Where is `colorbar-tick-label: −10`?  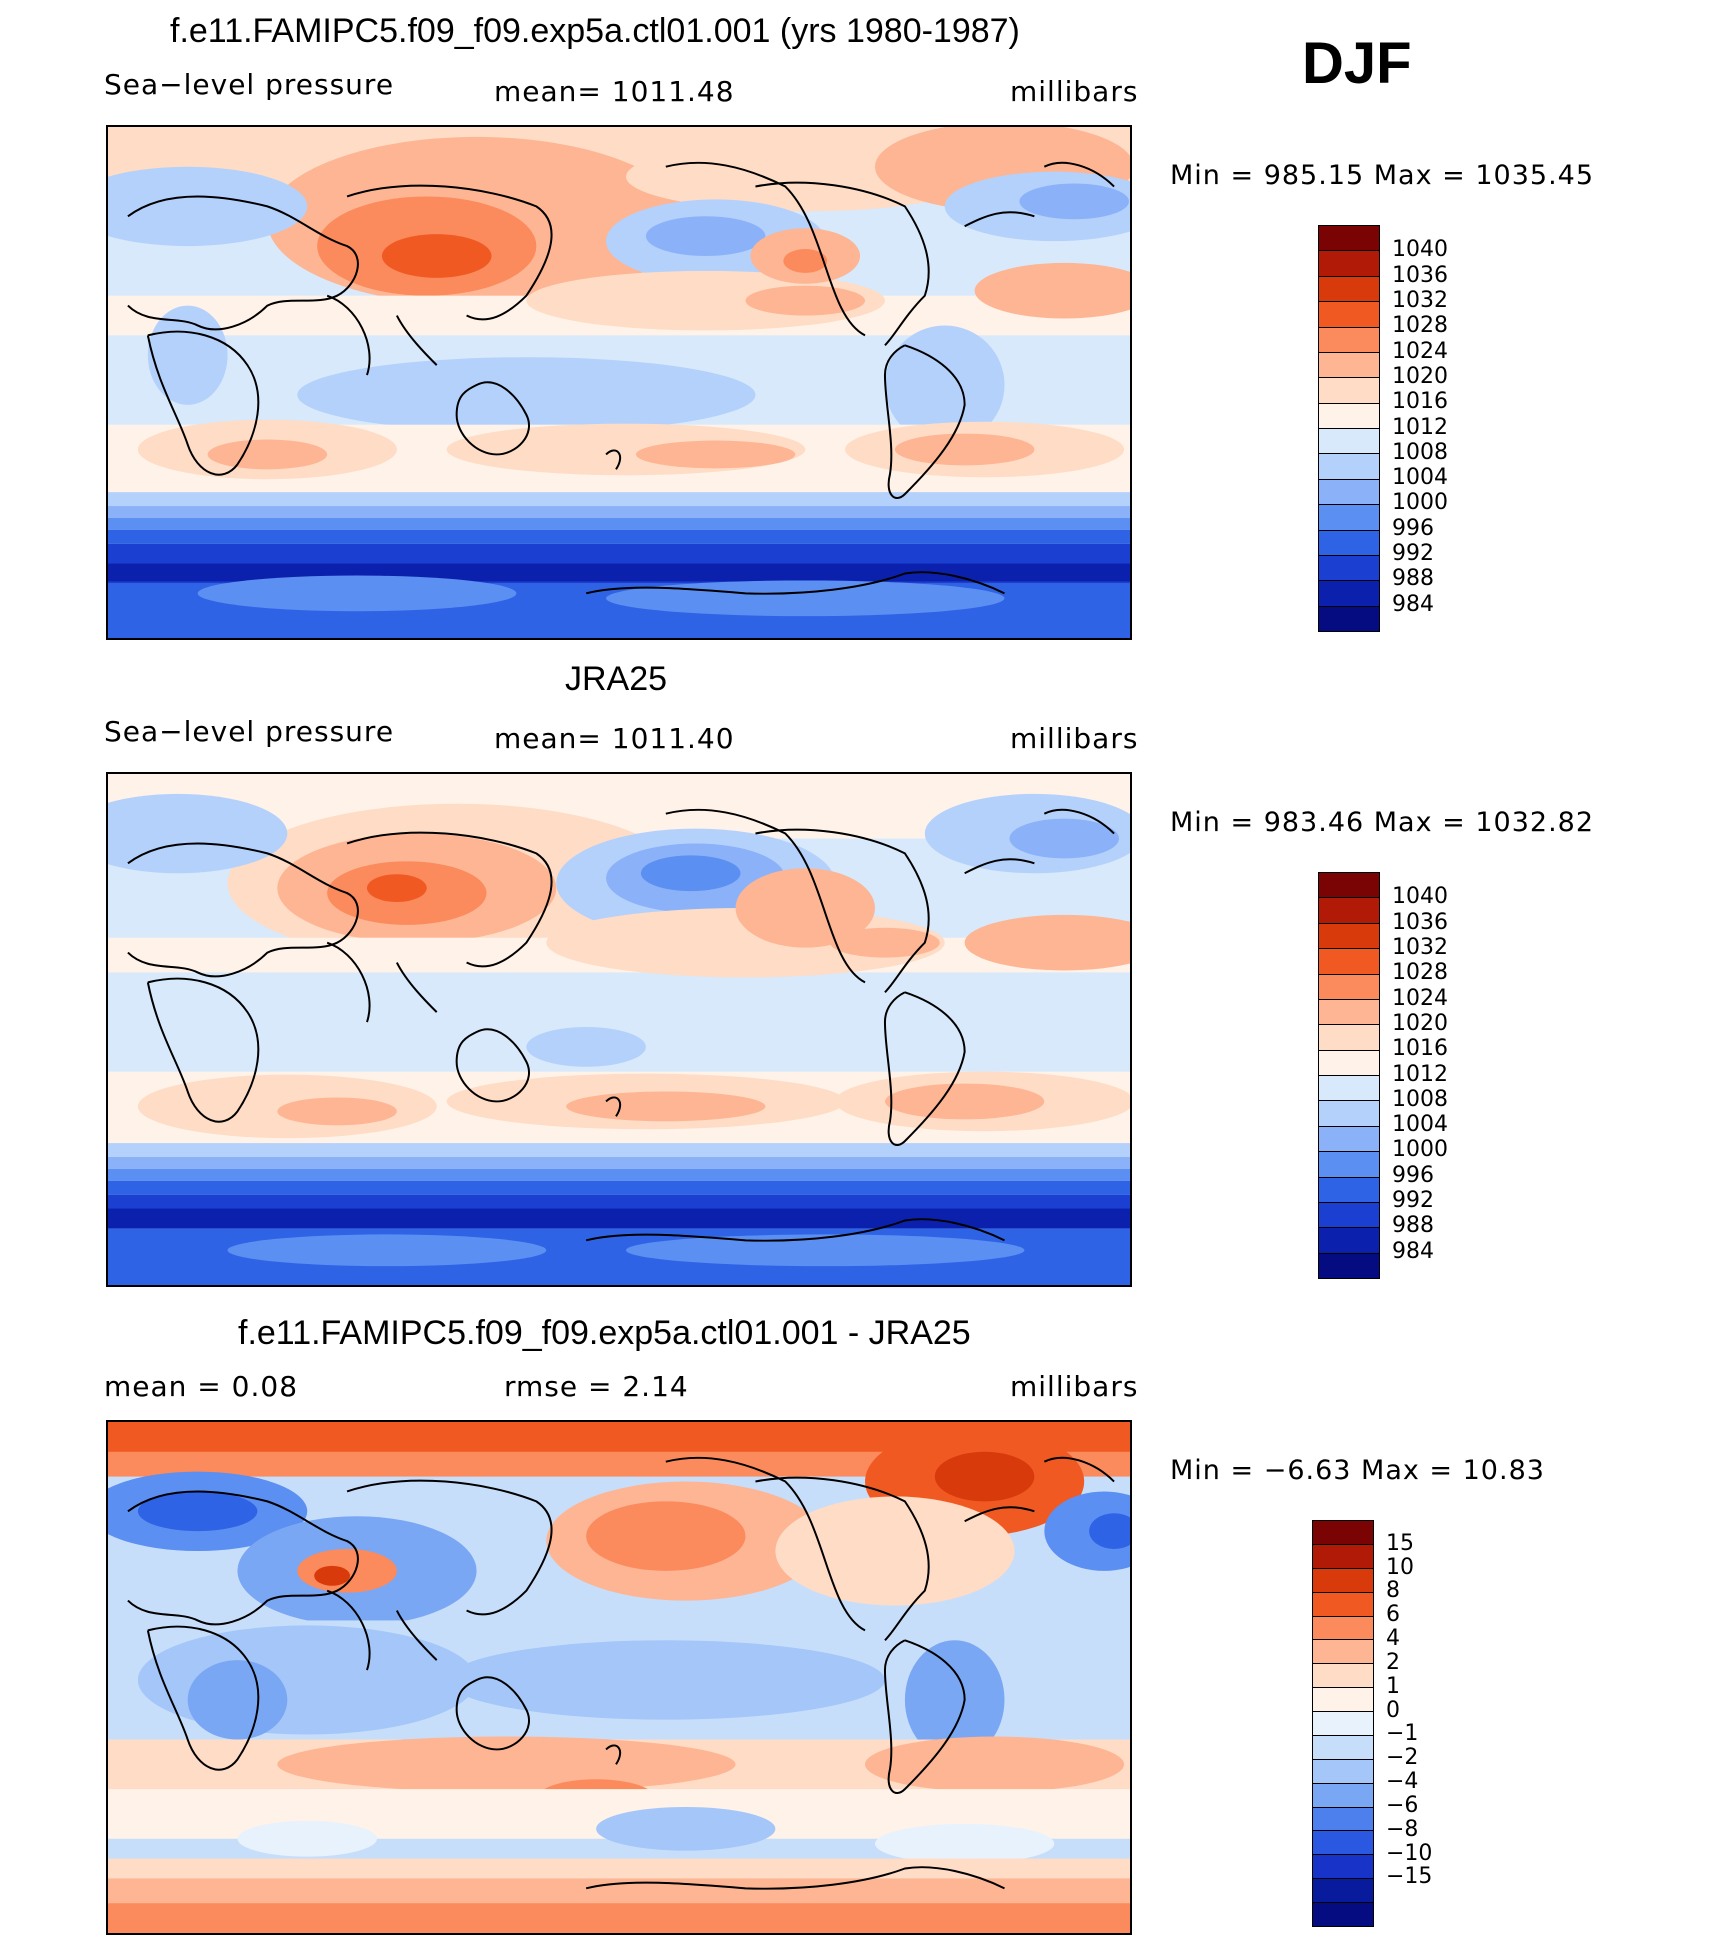
colorbar-tick-label: −10 is located at coordinates (1409, 1853).